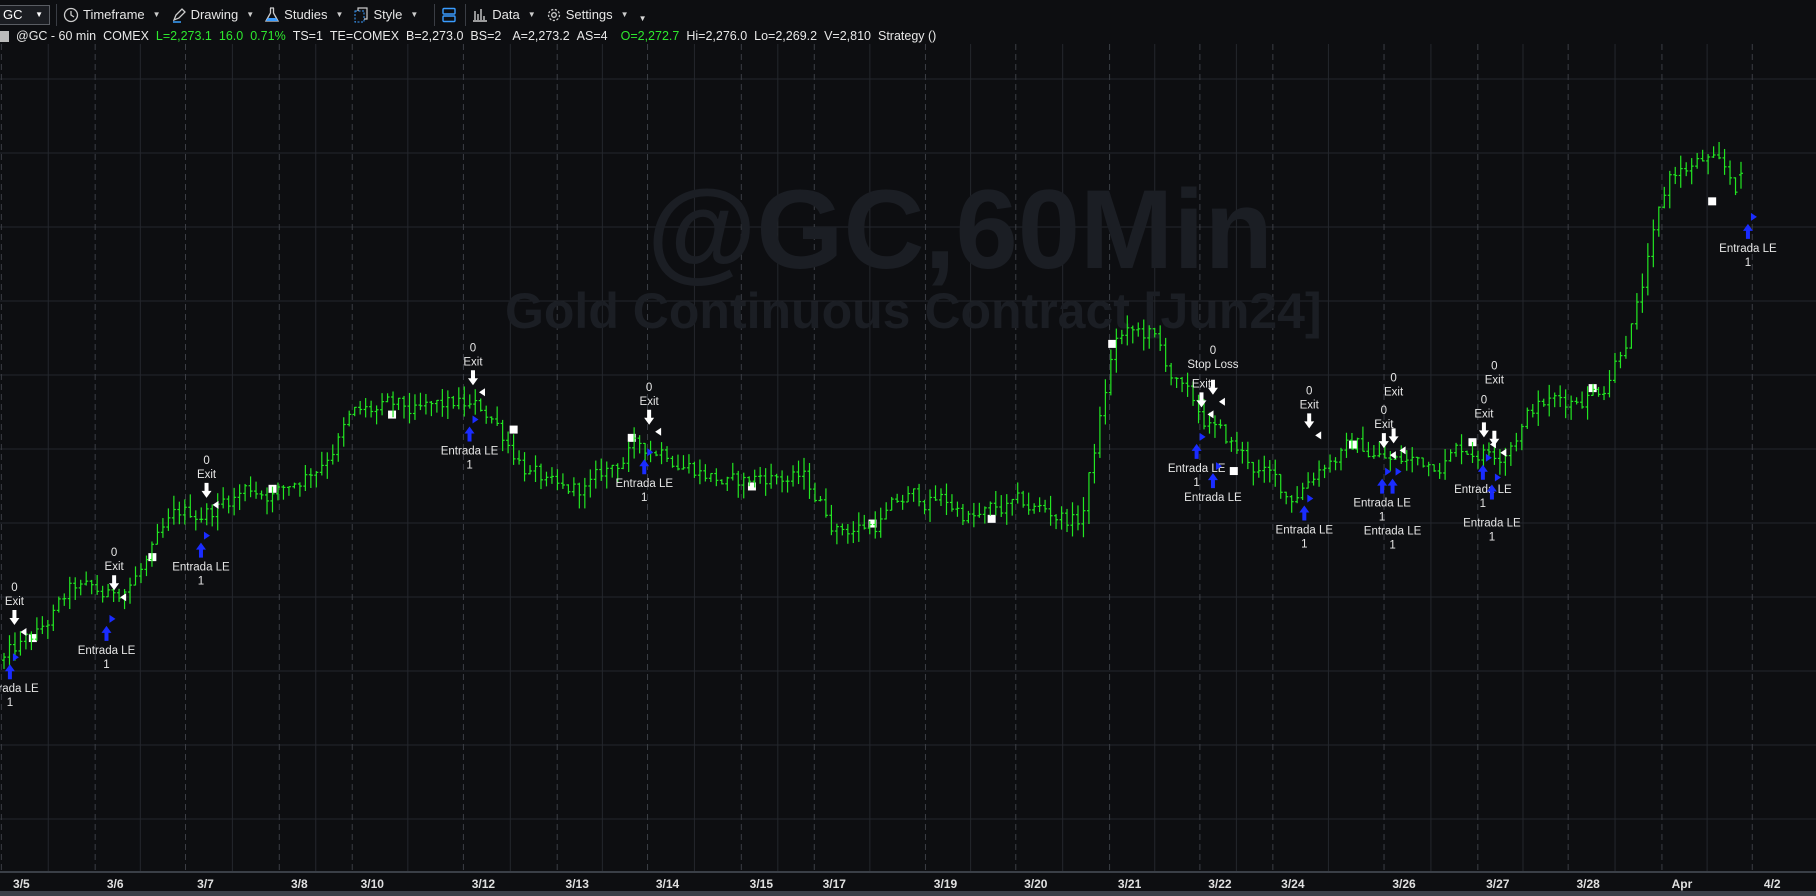 The width and height of the screenshot is (1816, 896). I want to click on trade-label: 0, so click(1309, 391).